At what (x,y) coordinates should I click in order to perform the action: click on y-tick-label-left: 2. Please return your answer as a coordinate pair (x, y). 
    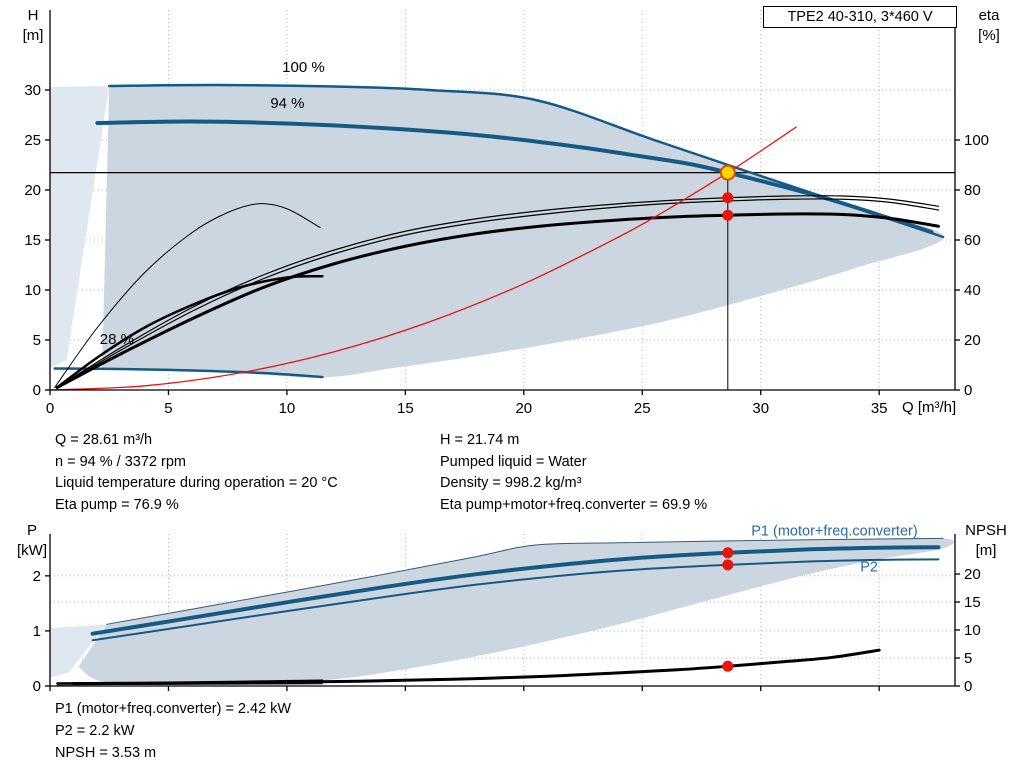
    Looking at the image, I should click on (37, 576).